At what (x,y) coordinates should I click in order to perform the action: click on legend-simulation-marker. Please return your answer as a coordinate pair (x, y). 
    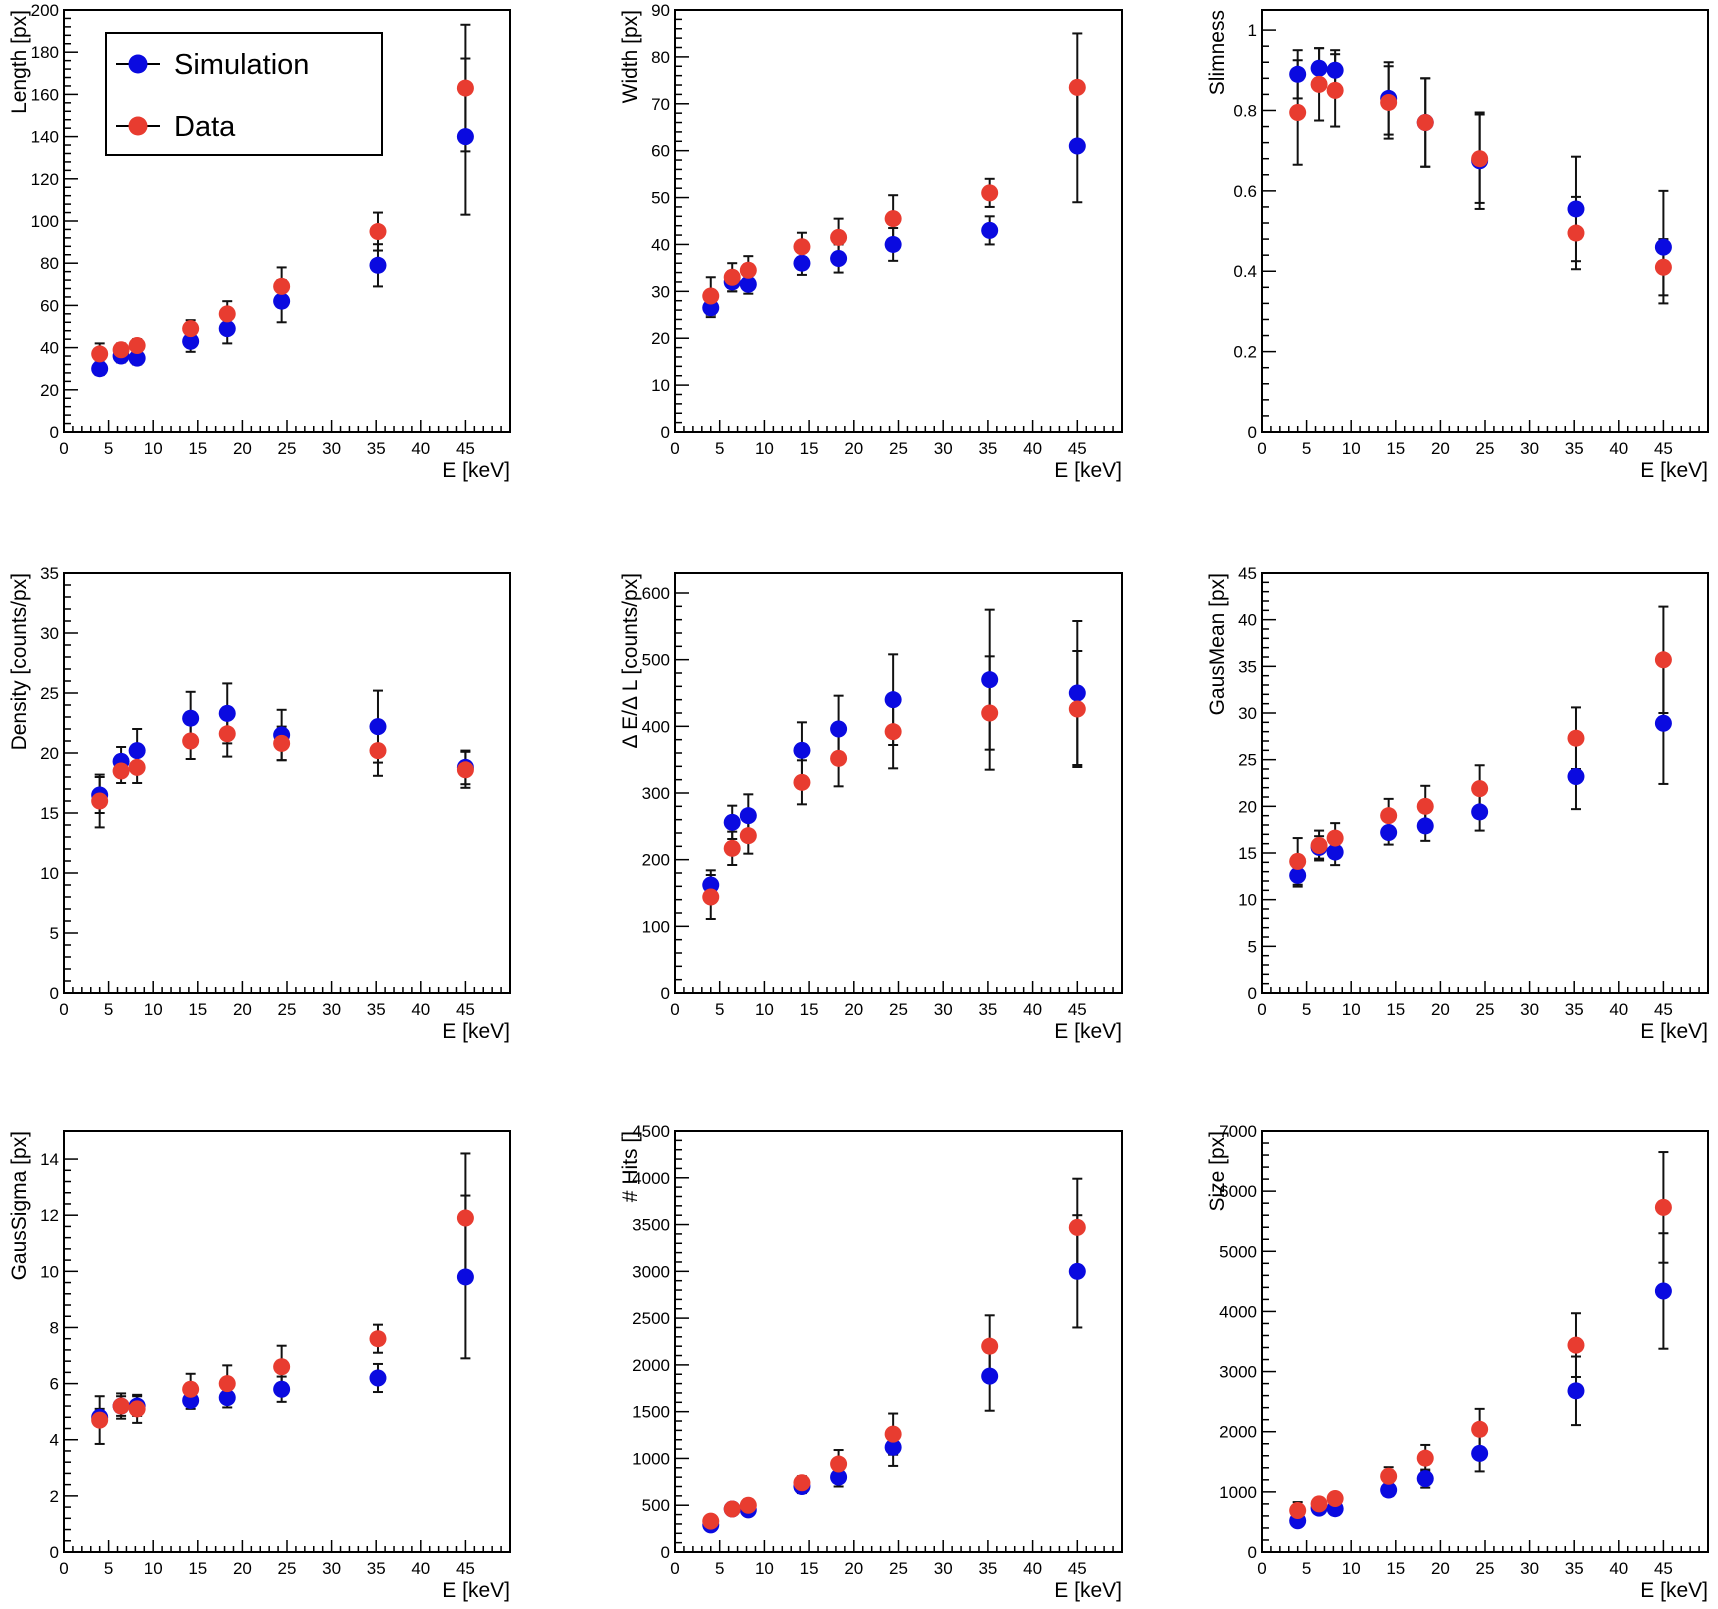
    Looking at the image, I should click on (138, 64).